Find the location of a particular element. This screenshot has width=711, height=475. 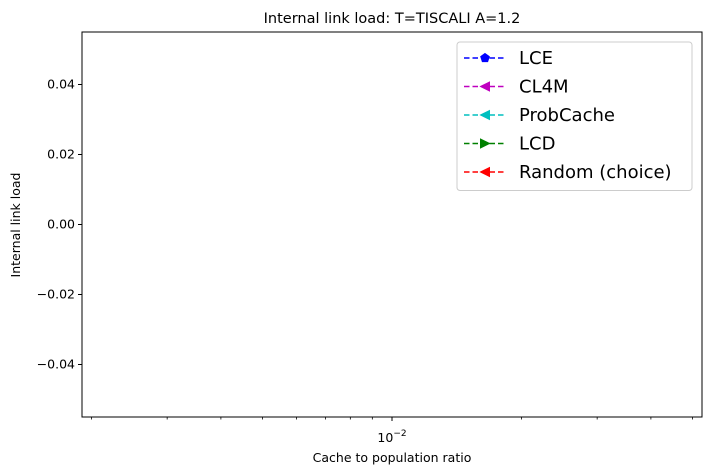

legend-entry: CL4M is located at coordinates (516, 87).